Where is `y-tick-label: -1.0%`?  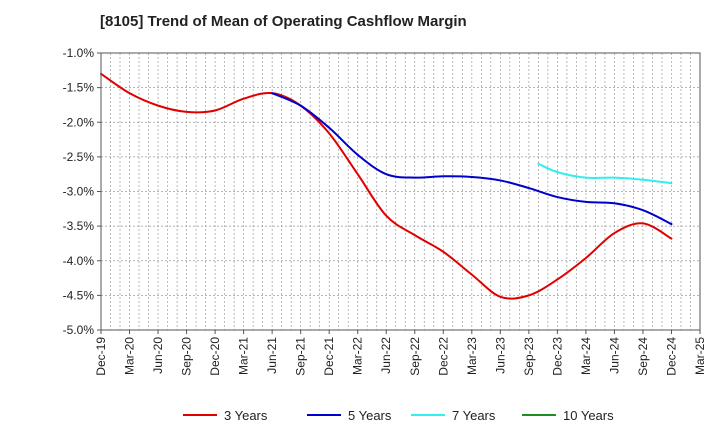 y-tick-label: -1.0% is located at coordinates (79, 53).